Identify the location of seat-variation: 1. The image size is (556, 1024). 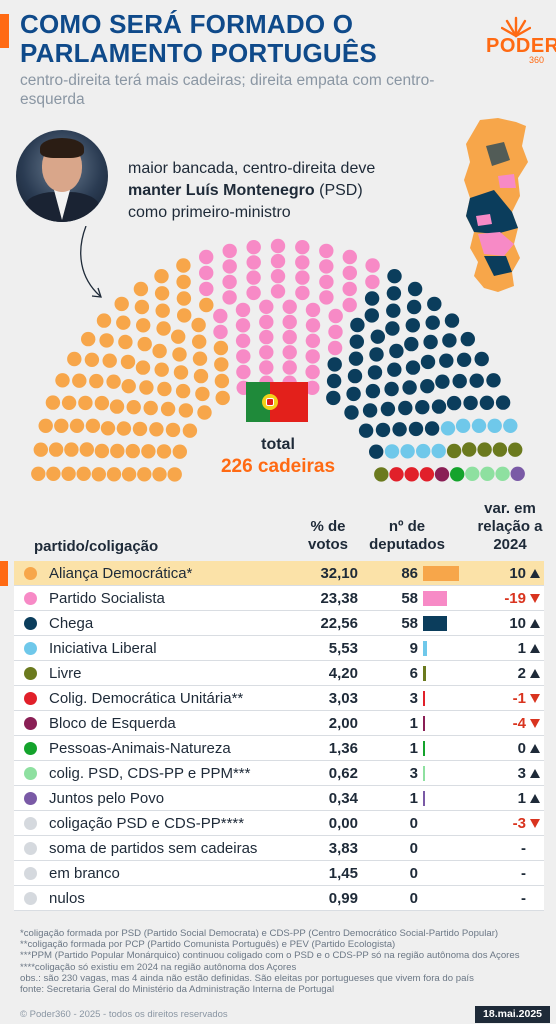
(521, 648).